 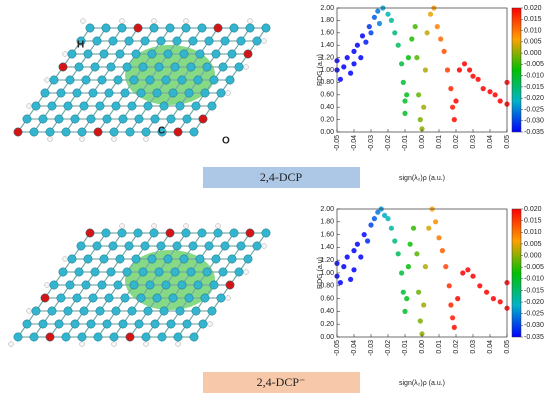 What do you see at coordinates (405, 348) in the screenshot?
I see `x-tick-label: -0.01` at bounding box center [405, 348].